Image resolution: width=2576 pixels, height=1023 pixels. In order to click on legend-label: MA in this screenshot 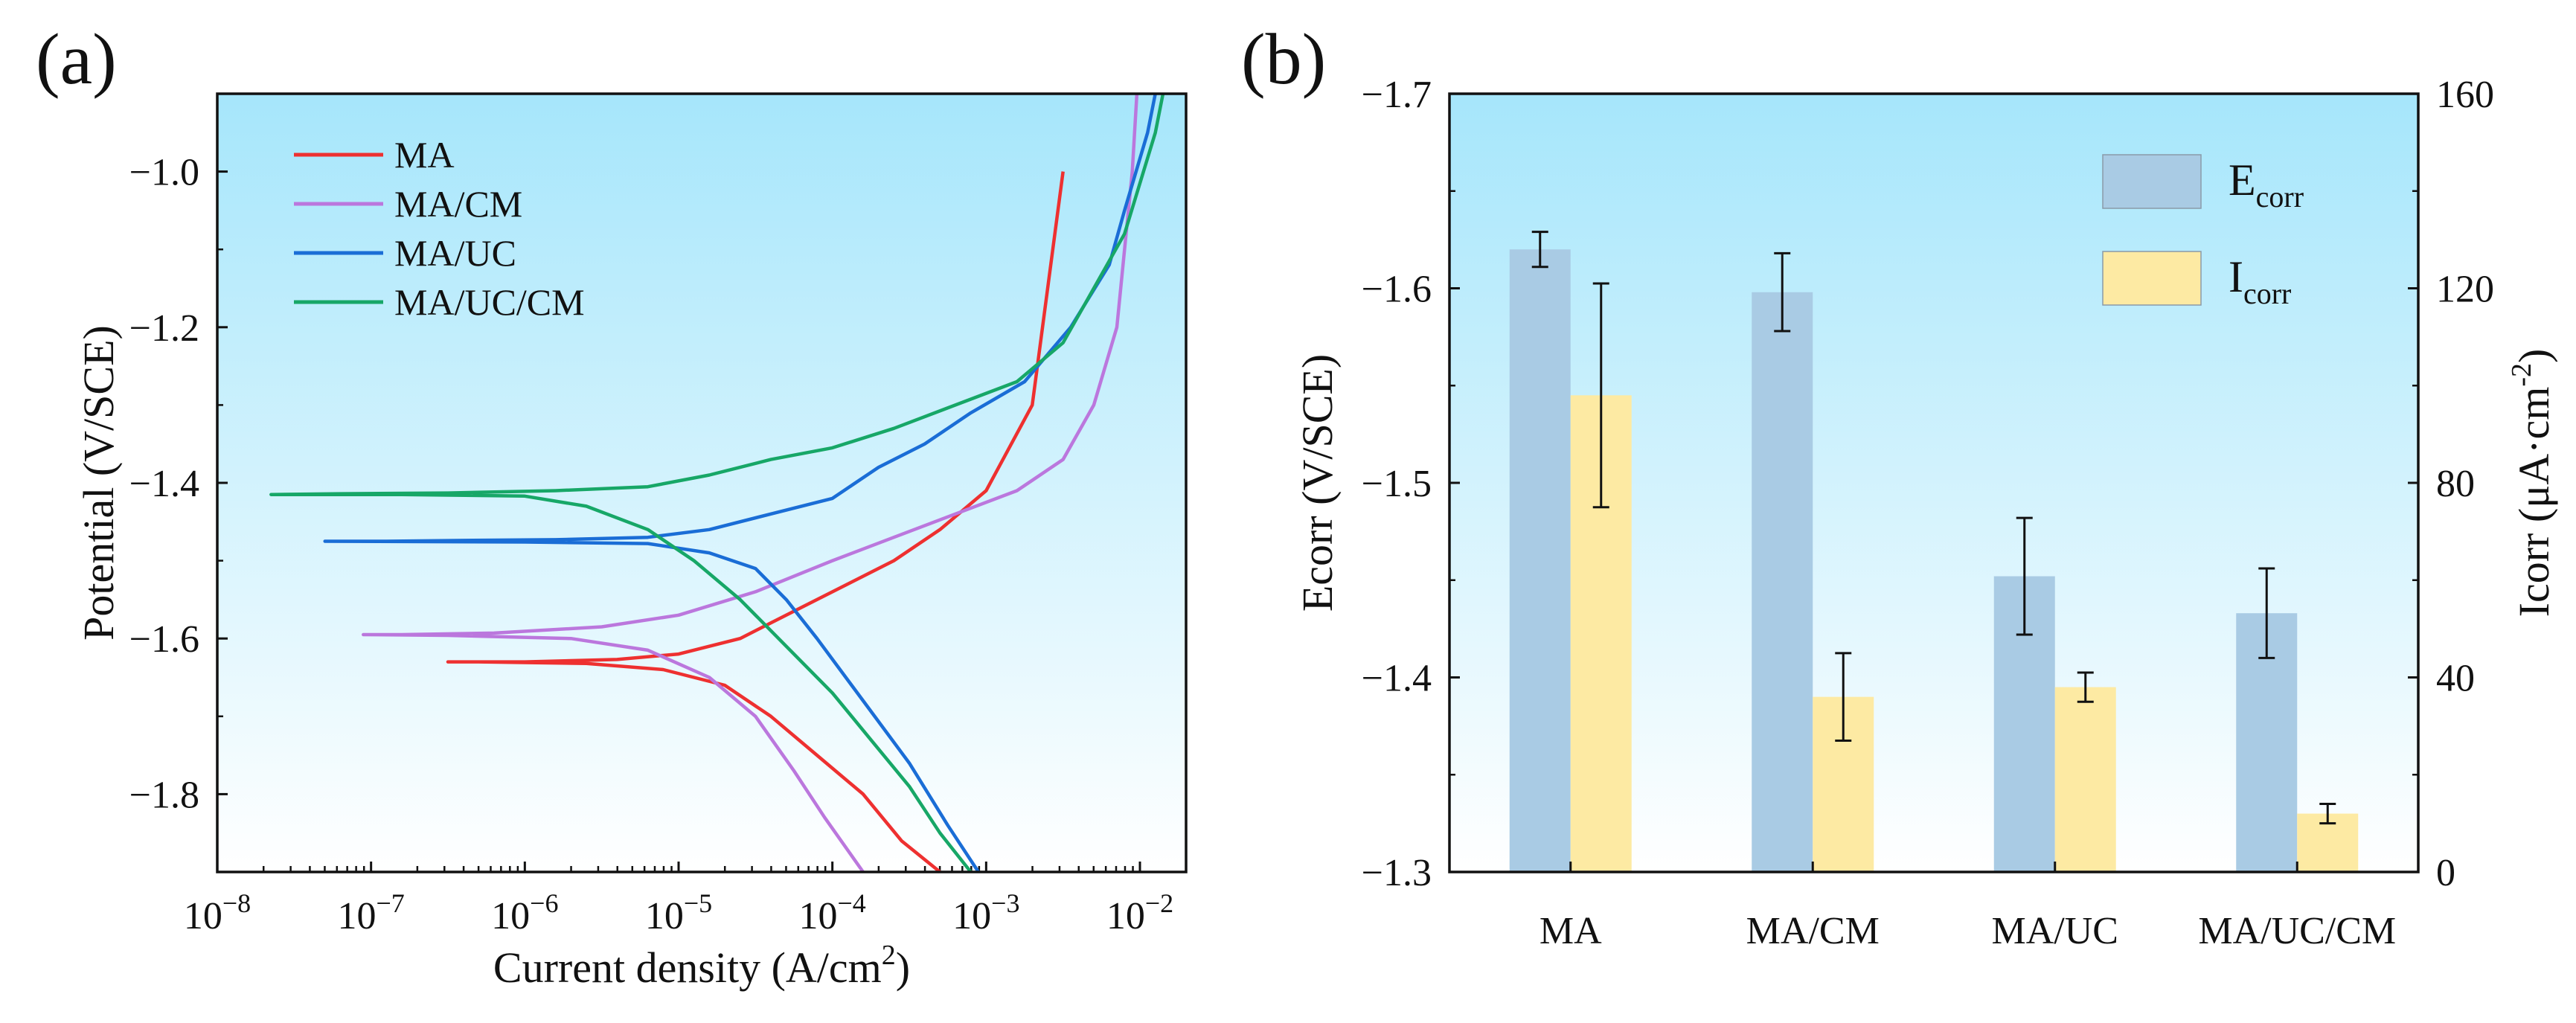, I will do `click(425, 155)`.